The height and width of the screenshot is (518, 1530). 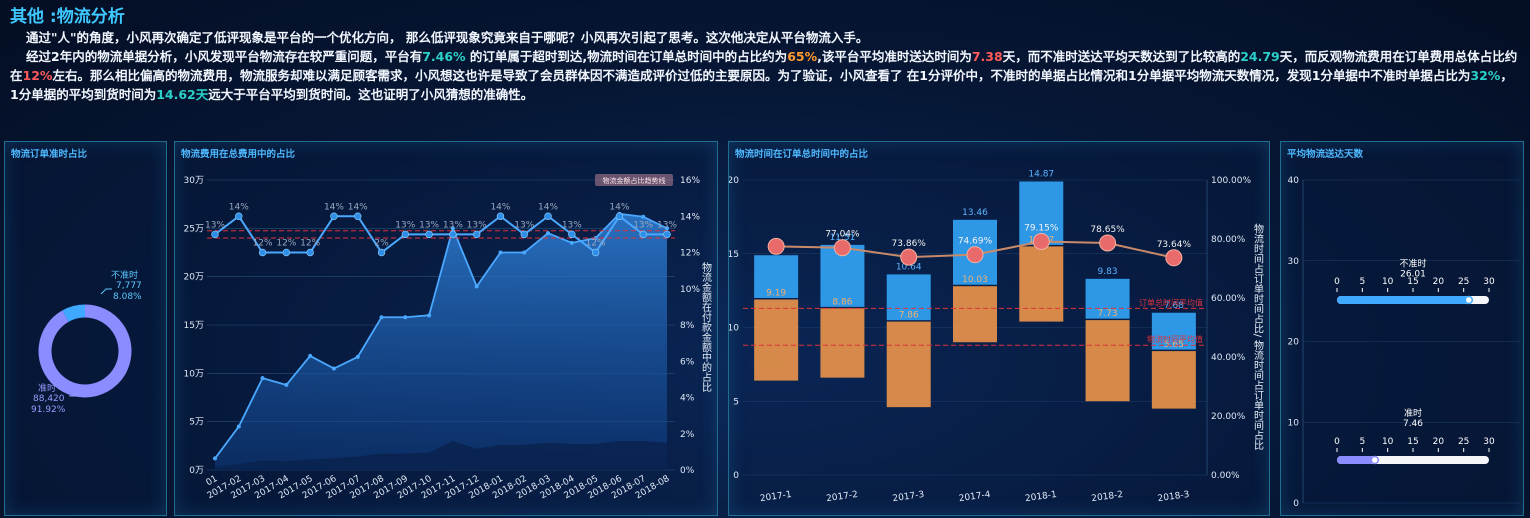 I want to click on gauge-name: 准时, so click(x=1413, y=413).